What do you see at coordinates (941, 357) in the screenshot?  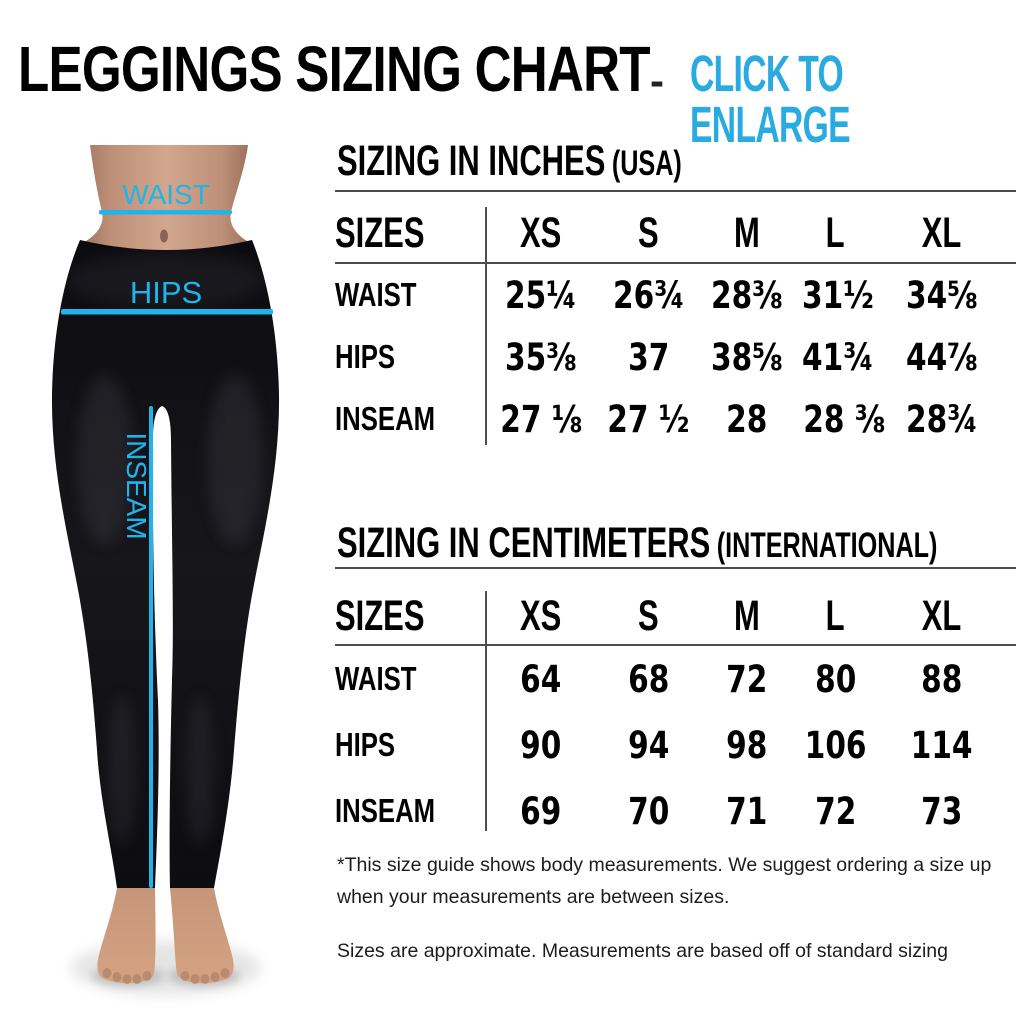 I see `size-value: 44⅞` at bounding box center [941, 357].